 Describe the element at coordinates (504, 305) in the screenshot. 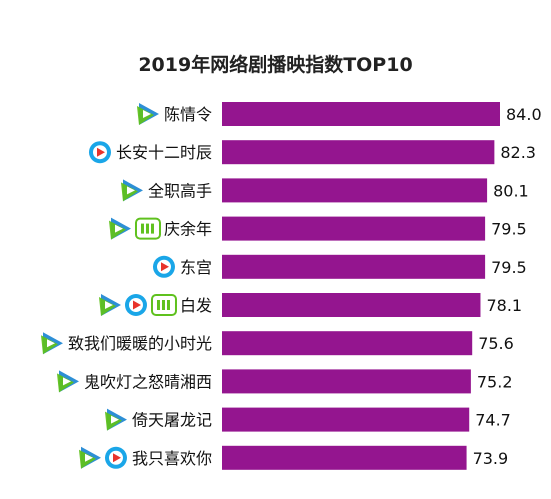

I see `value-label: 78.1` at that location.